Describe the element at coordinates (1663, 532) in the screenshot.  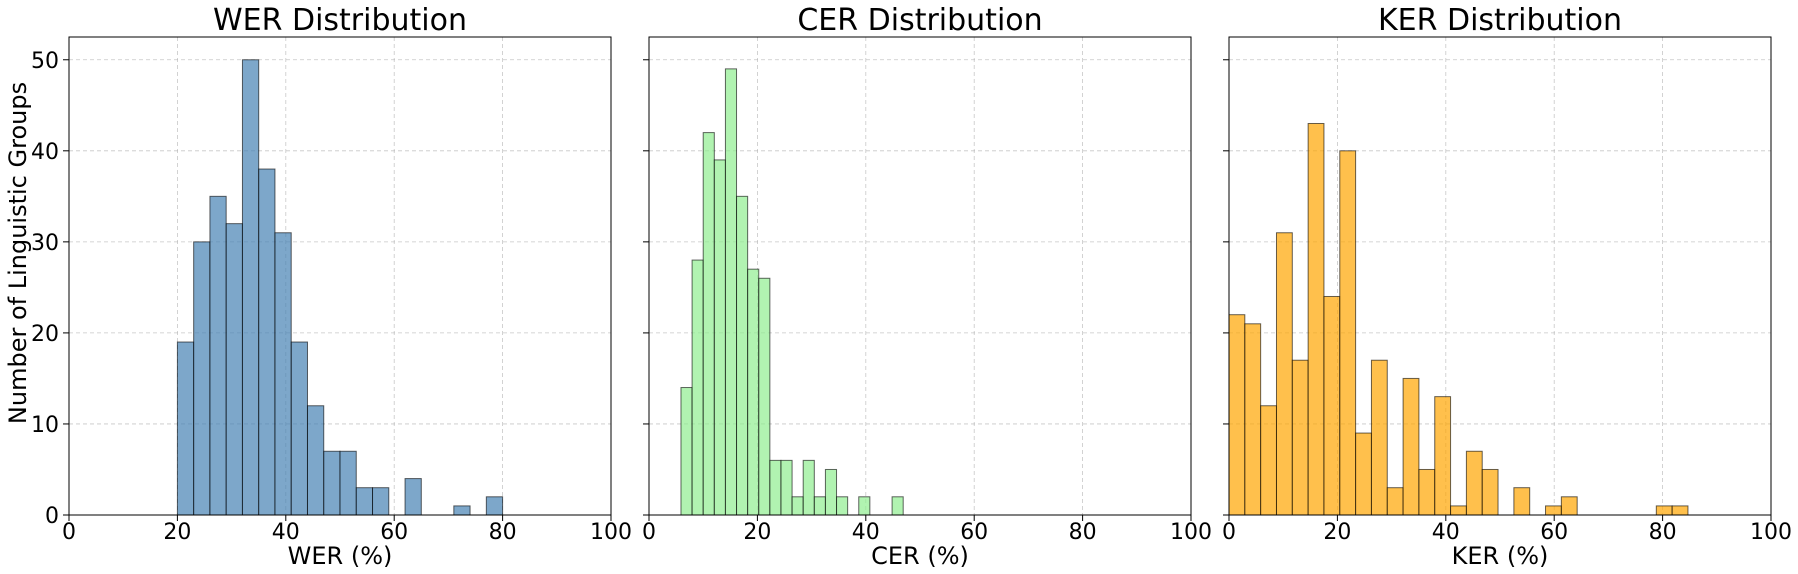
I see `ker-x-tick-label: 80` at that location.